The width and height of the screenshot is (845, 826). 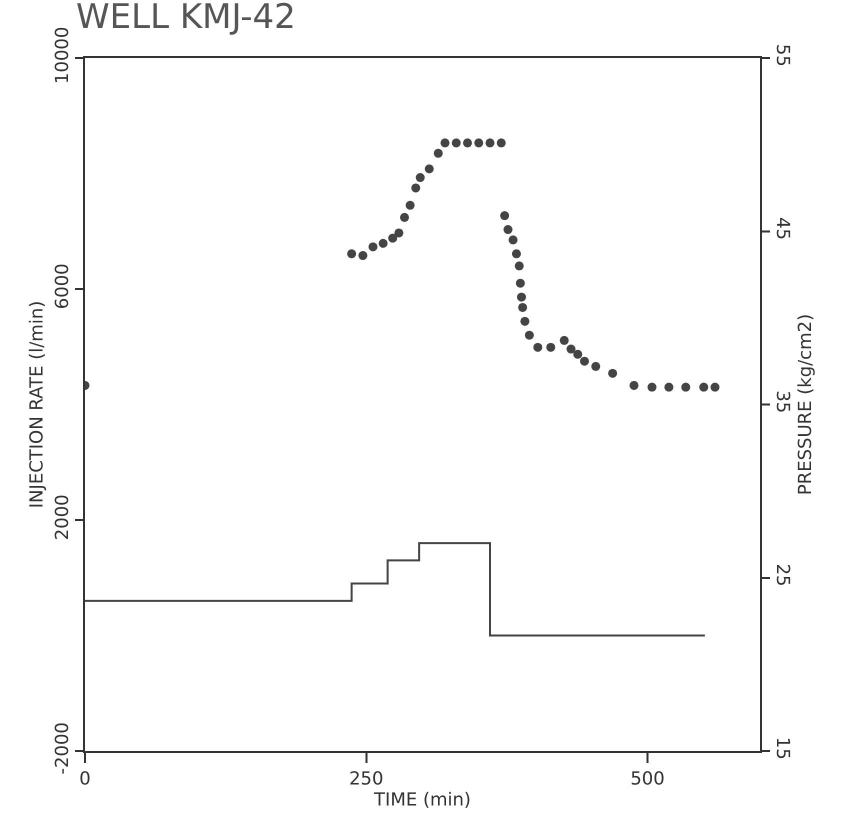 What do you see at coordinates (85, 779) in the screenshot?
I see `x-tick-label: 0` at bounding box center [85, 779].